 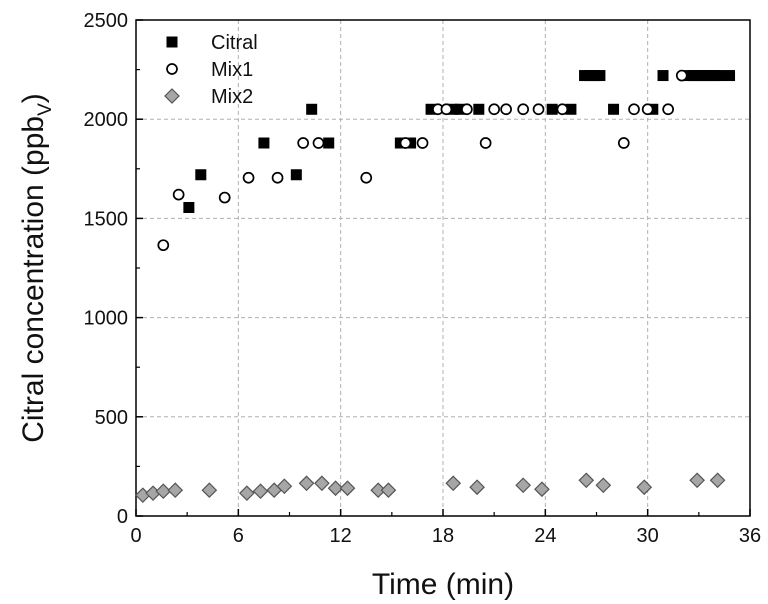 I want to click on x-tick-label: 18, so click(x=443, y=536).